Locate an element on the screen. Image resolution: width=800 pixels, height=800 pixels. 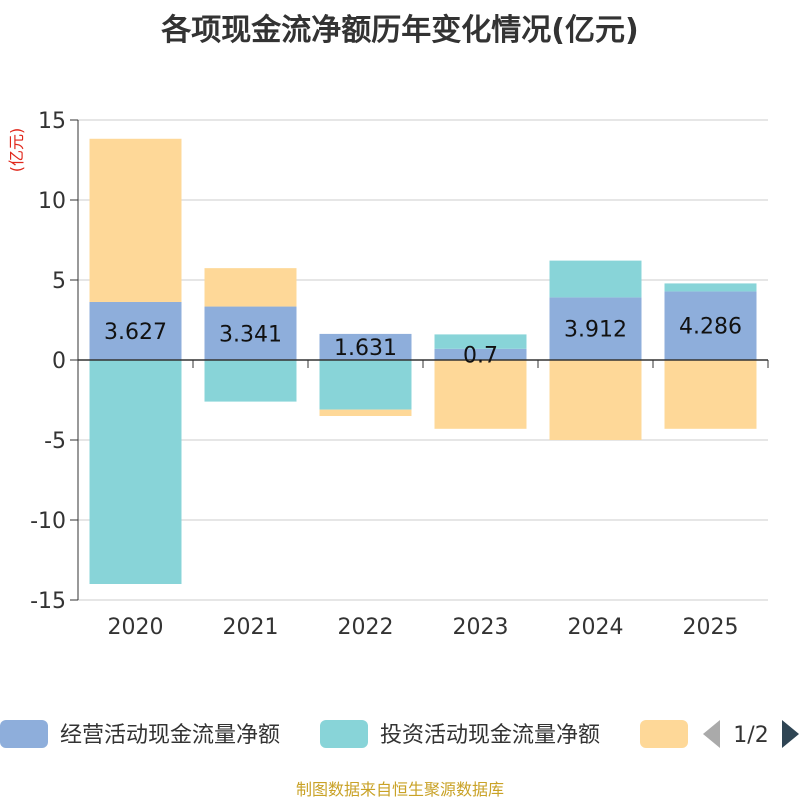
bar-series2-2023 is located at coordinates (480, 341).